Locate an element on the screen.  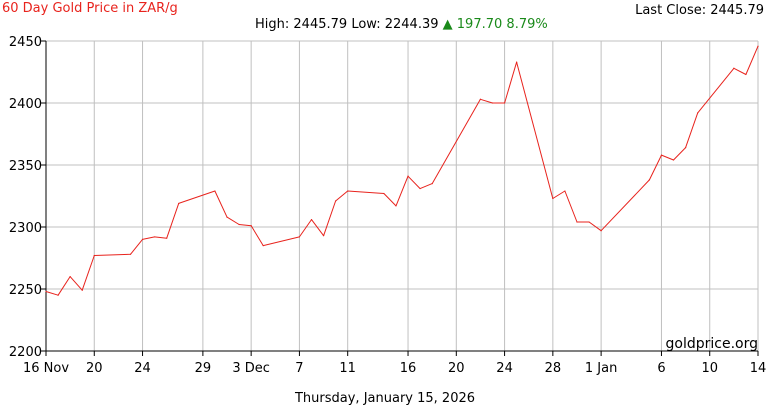
y-tick-label: 2200 is located at coordinates (25, 352).